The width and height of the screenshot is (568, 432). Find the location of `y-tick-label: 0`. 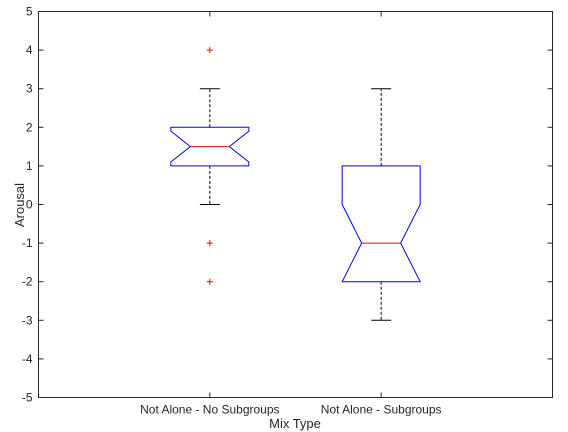

y-tick-label: 0 is located at coordinates (29, 205).